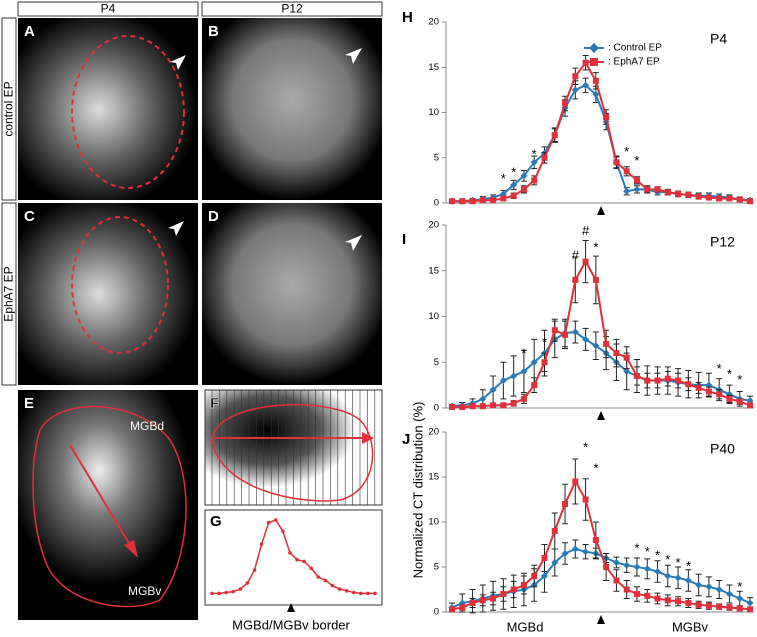 The width and height of the screenshot is (757, 637). Describe the element at coordinates (407, 17) in the screenshot. I see `panel-letter: H` at that location.